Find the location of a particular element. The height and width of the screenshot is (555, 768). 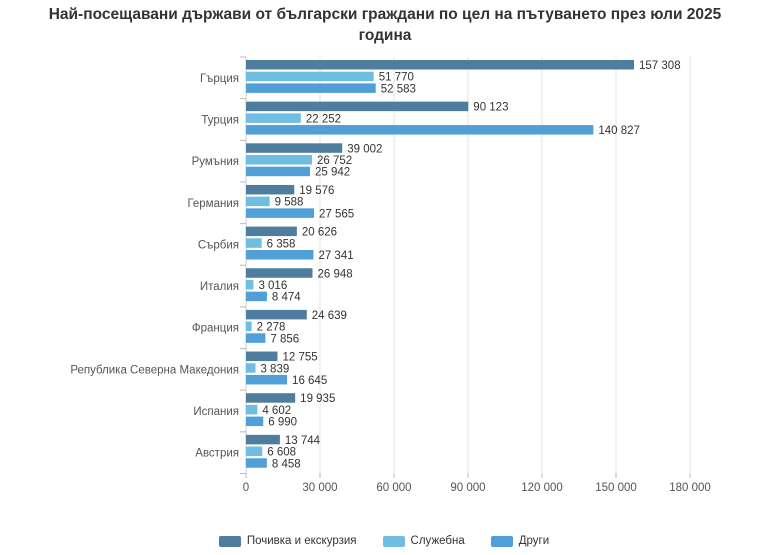

x-tick-label: 120 000 is located at coordinates (542, 488).